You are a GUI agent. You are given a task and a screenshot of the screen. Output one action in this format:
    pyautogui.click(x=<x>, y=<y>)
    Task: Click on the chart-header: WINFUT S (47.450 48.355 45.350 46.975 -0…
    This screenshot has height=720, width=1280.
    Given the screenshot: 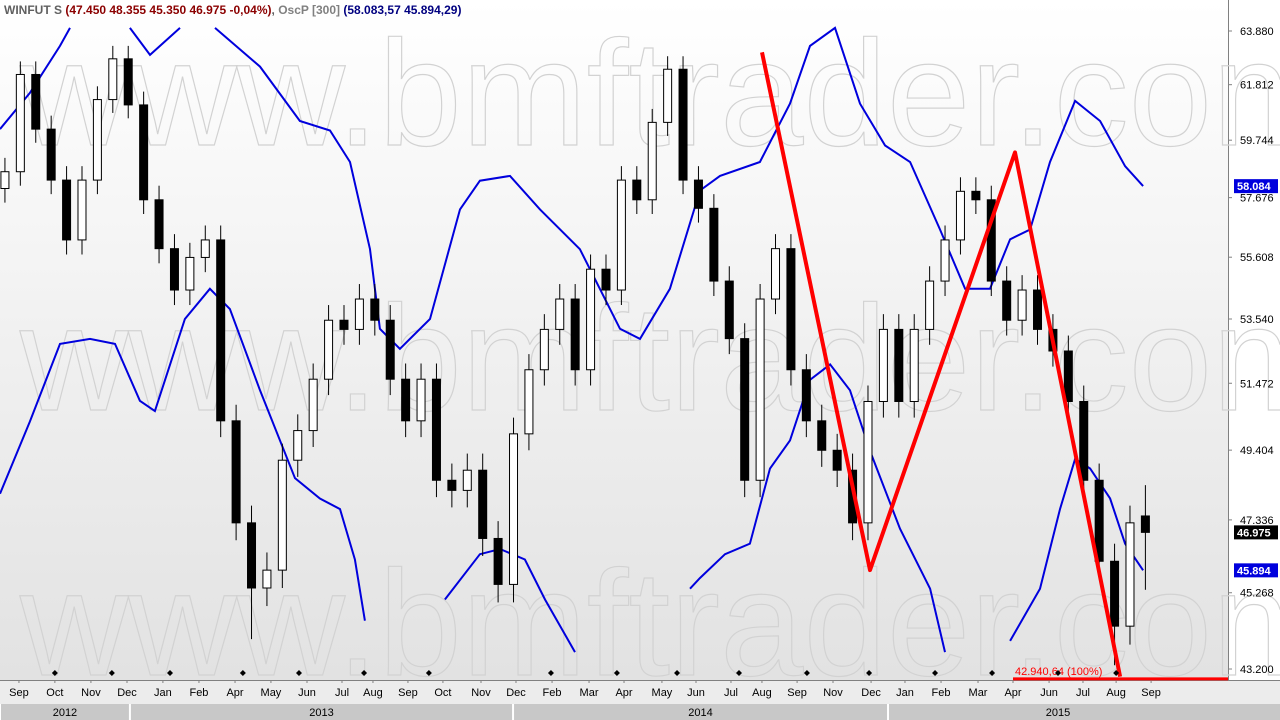 What is the action you would take?
    pyautogui.click(x=232, y=10)
    